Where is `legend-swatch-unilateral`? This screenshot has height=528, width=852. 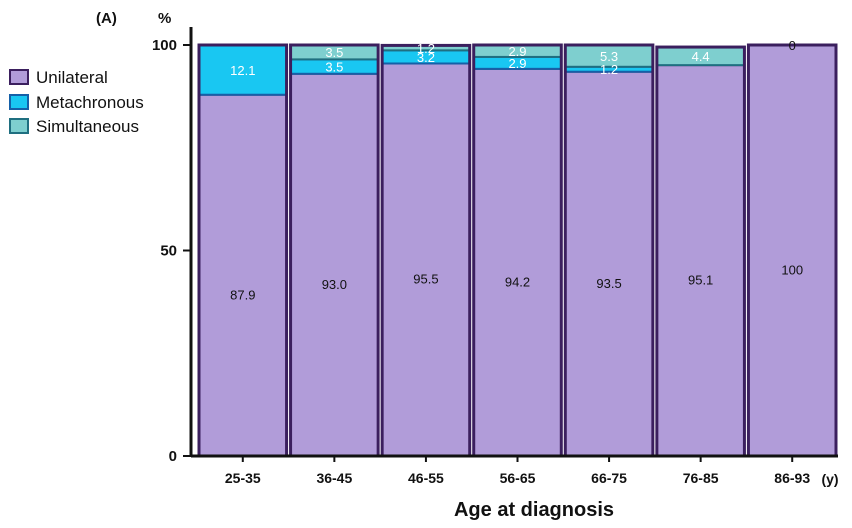
legend-swatch-unilateral is located at coordinates (19, 77).